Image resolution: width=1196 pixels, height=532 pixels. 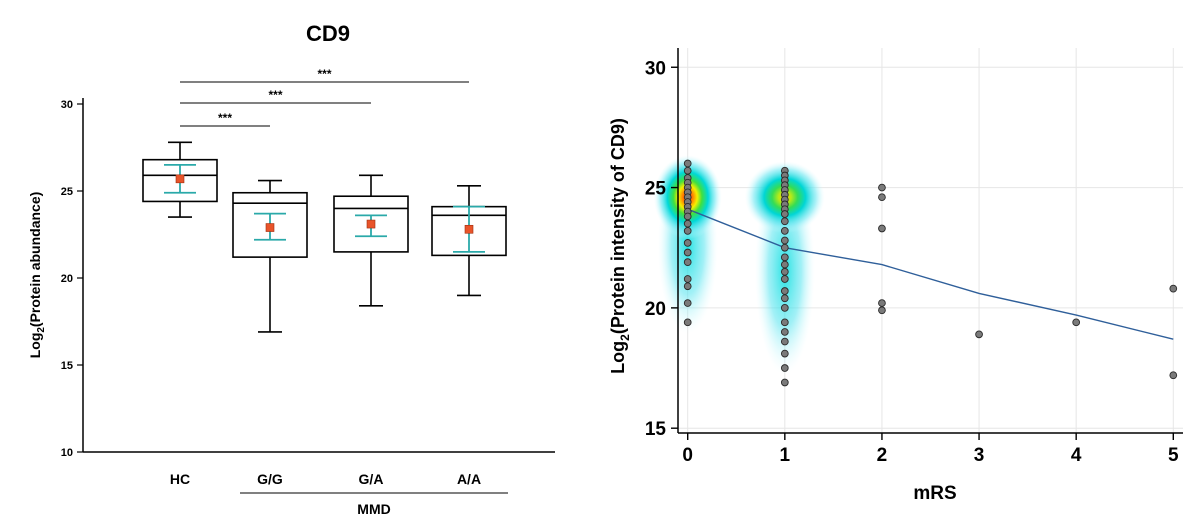 What do you see at coordinates (469, 240) in the screenshot?
I see `box-a-a` at bounding box center [469, 240].